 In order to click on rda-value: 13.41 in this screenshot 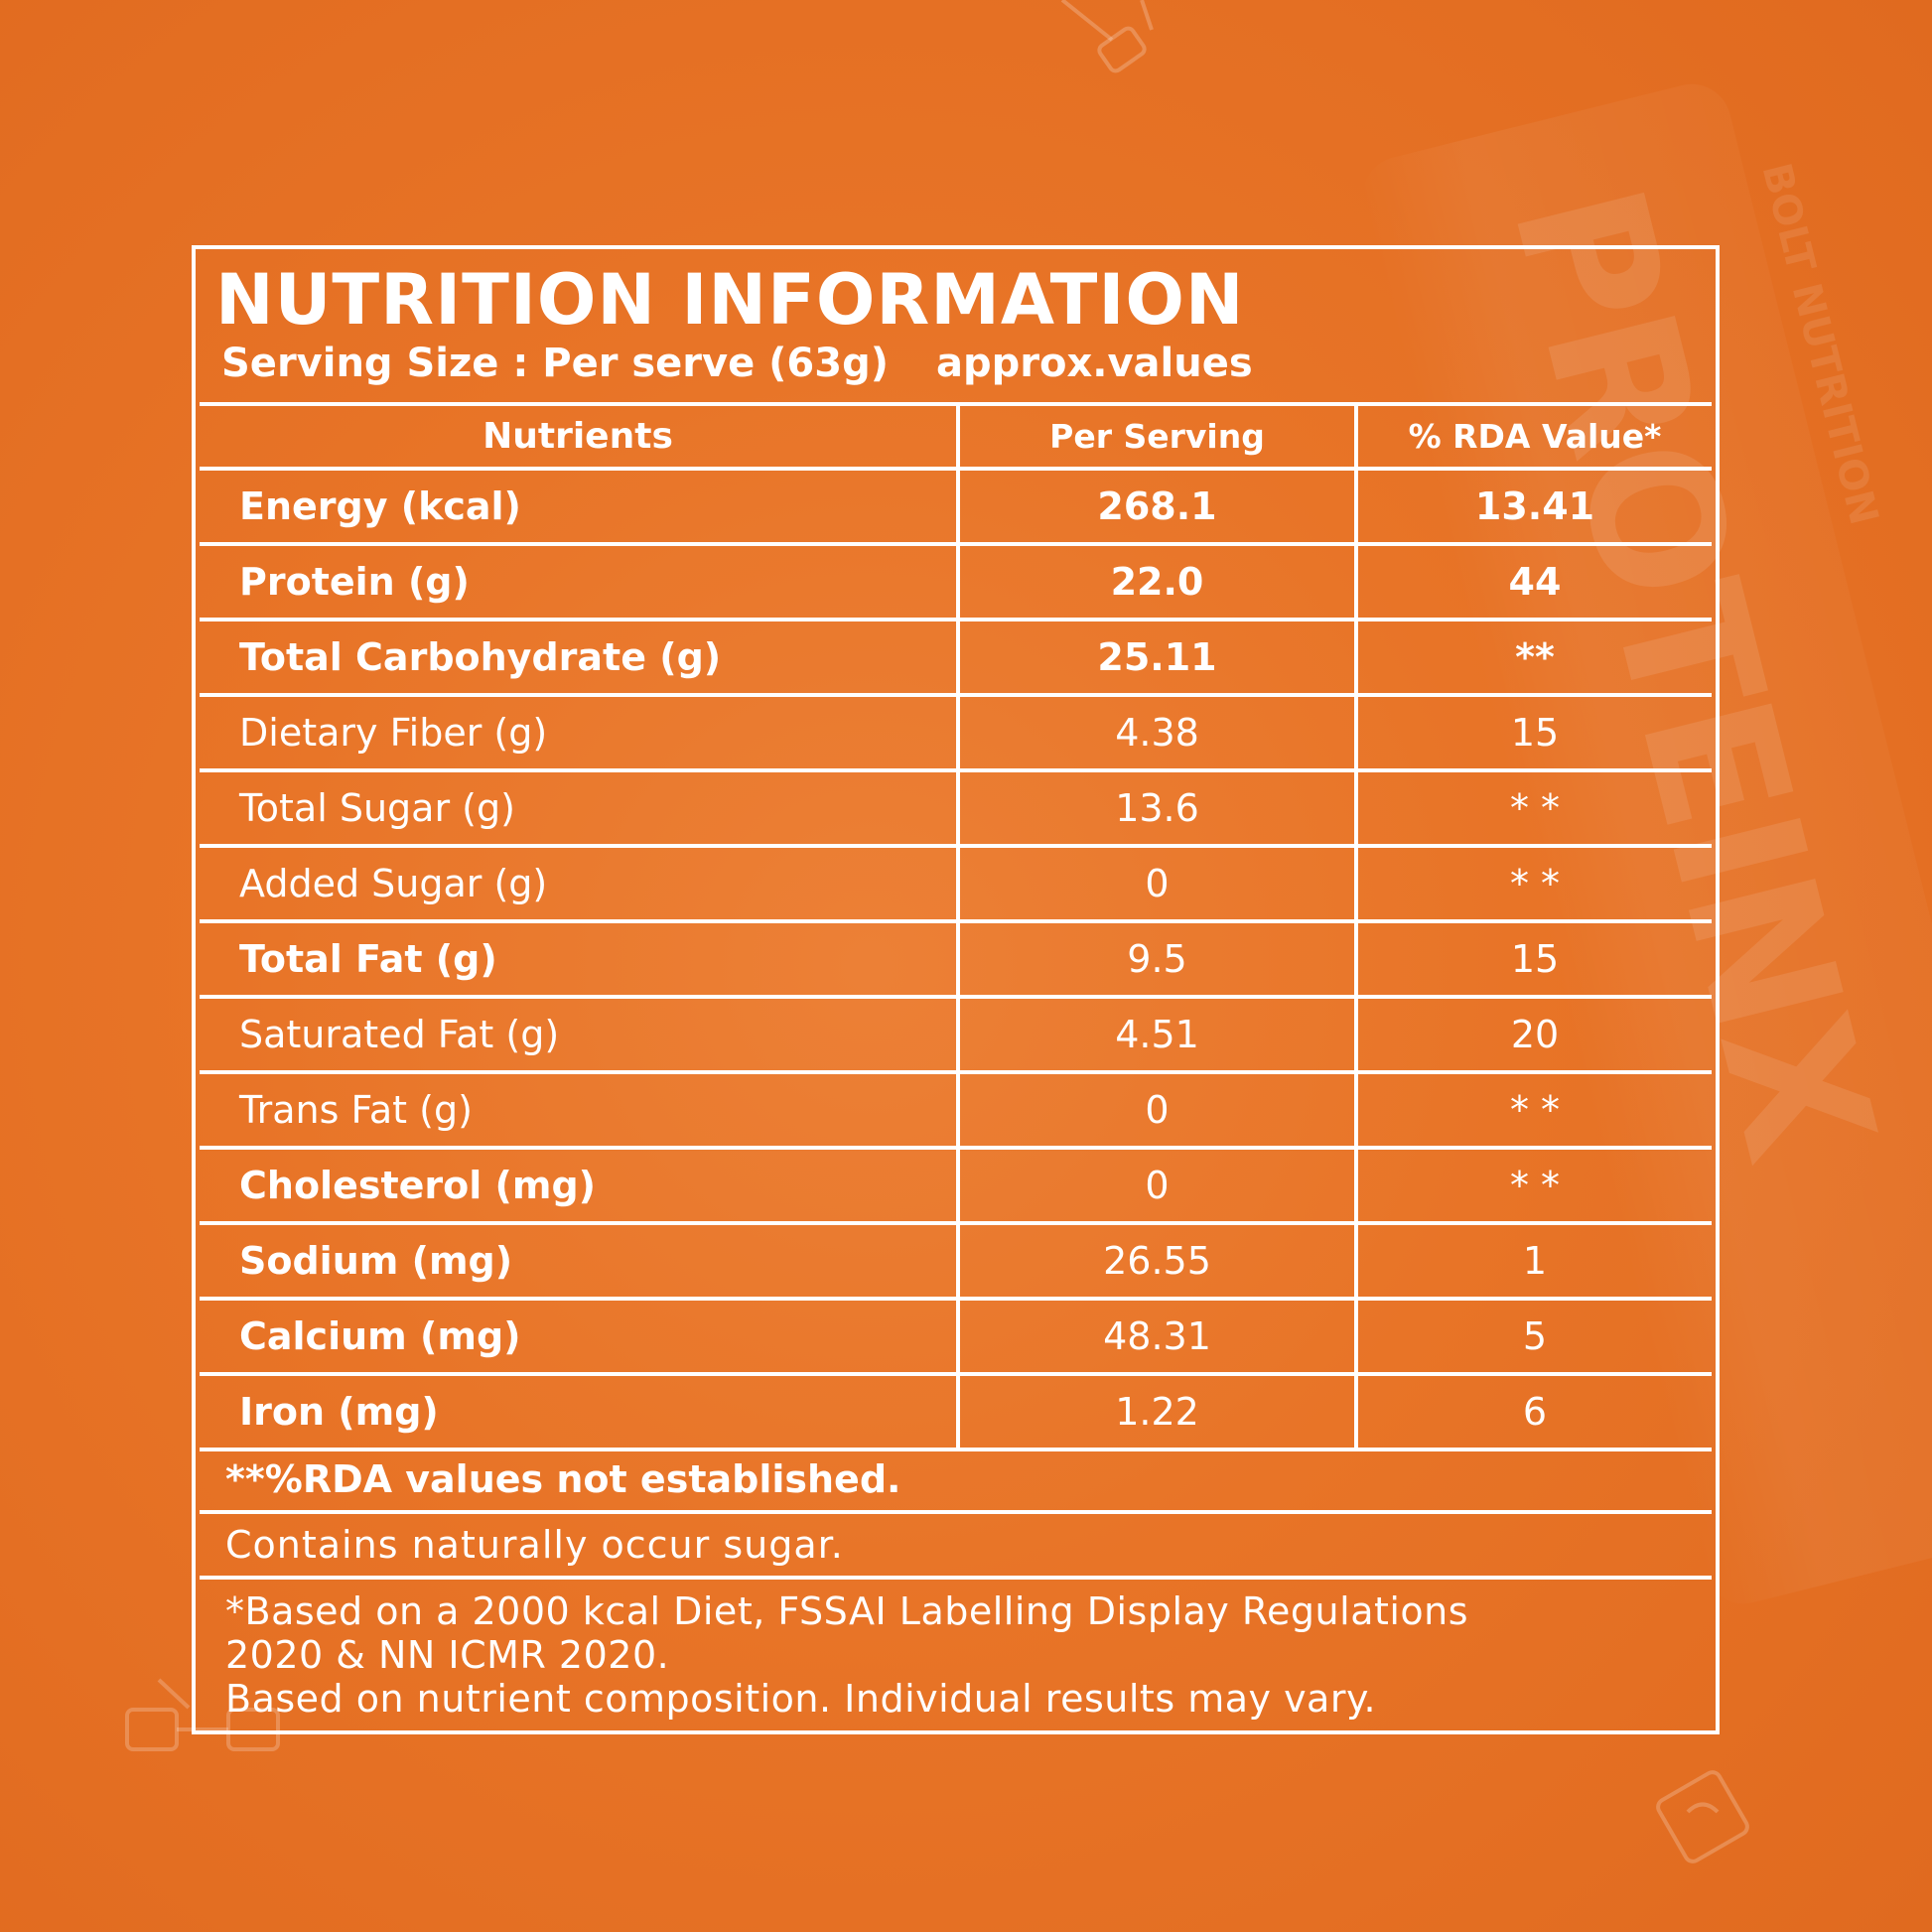, I will do `click(1534, 506)`.